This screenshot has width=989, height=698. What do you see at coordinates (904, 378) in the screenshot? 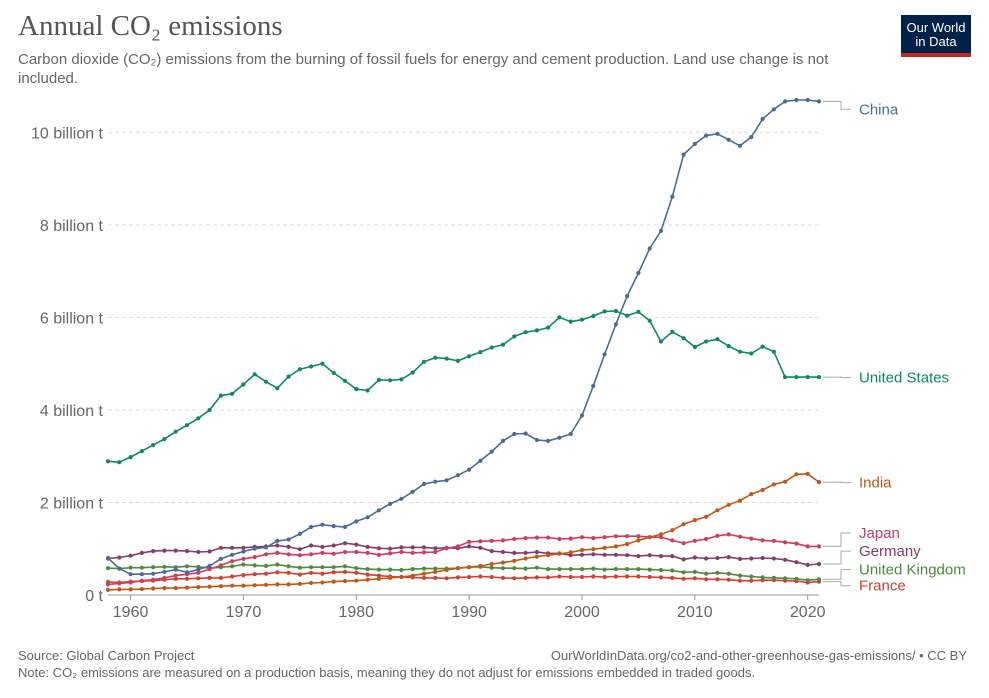
I see `series-label-united-states: United States` at bounding box center [904, 378].